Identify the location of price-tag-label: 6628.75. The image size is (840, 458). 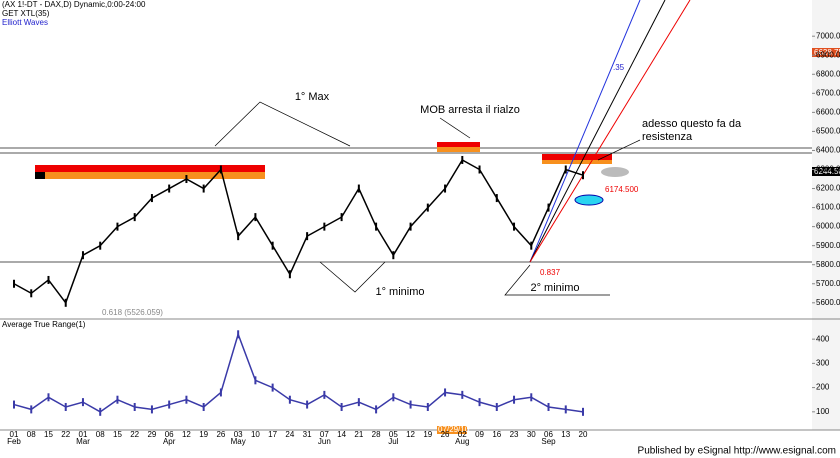
(827, 52).